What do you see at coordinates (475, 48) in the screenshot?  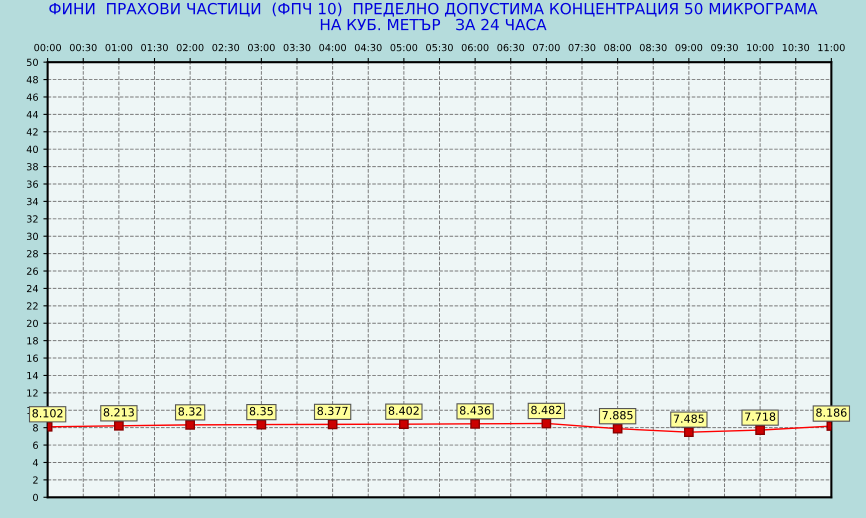 I see `x-tick-label: 06:00` at bounding box center [475, 48].